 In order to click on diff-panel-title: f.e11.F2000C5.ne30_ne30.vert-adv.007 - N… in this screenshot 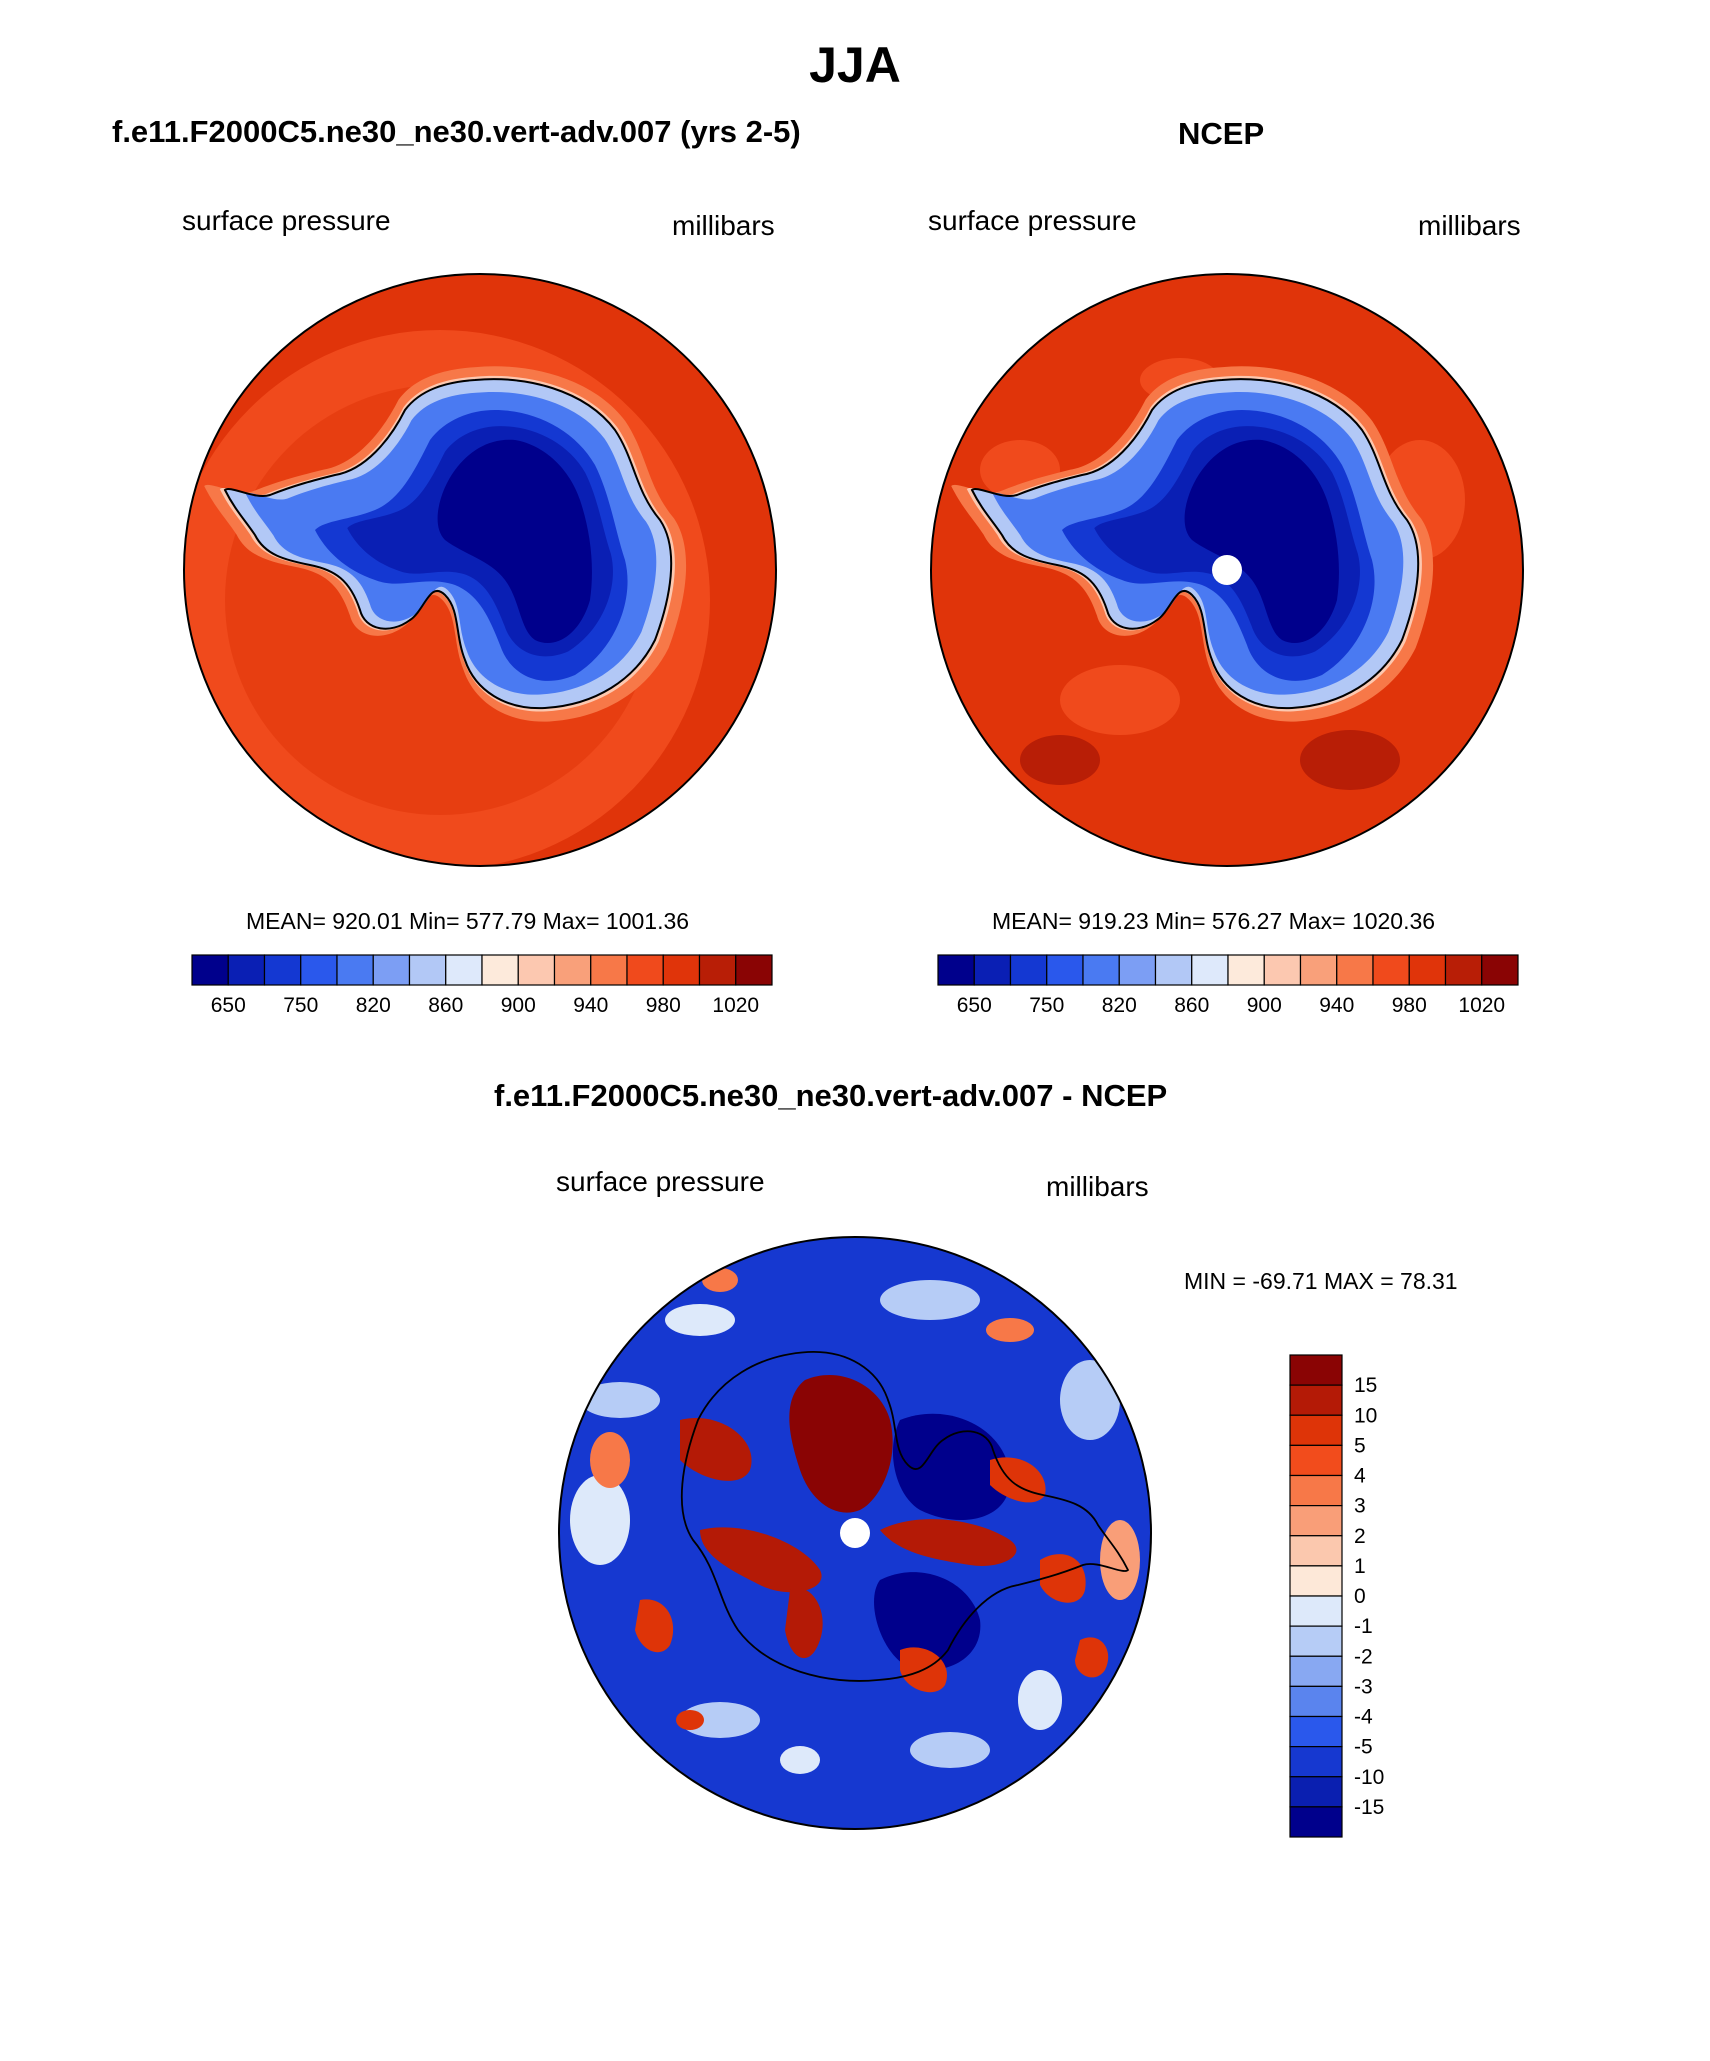, I will do `click(831, 1095)`.